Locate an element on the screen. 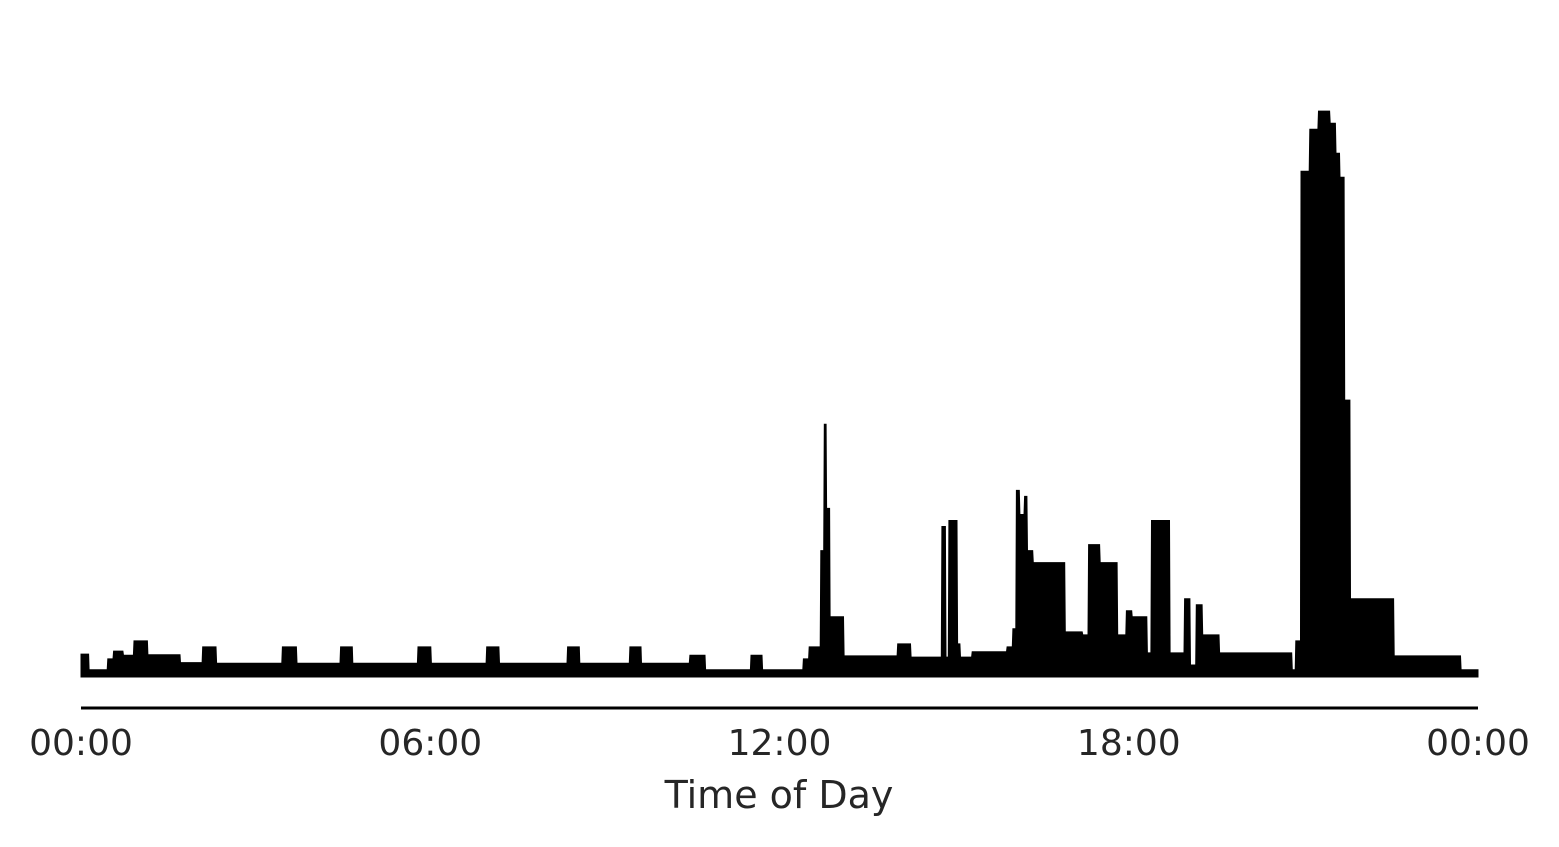  x-tick-label-0: 00:00 is located at coordinates (81, 743).